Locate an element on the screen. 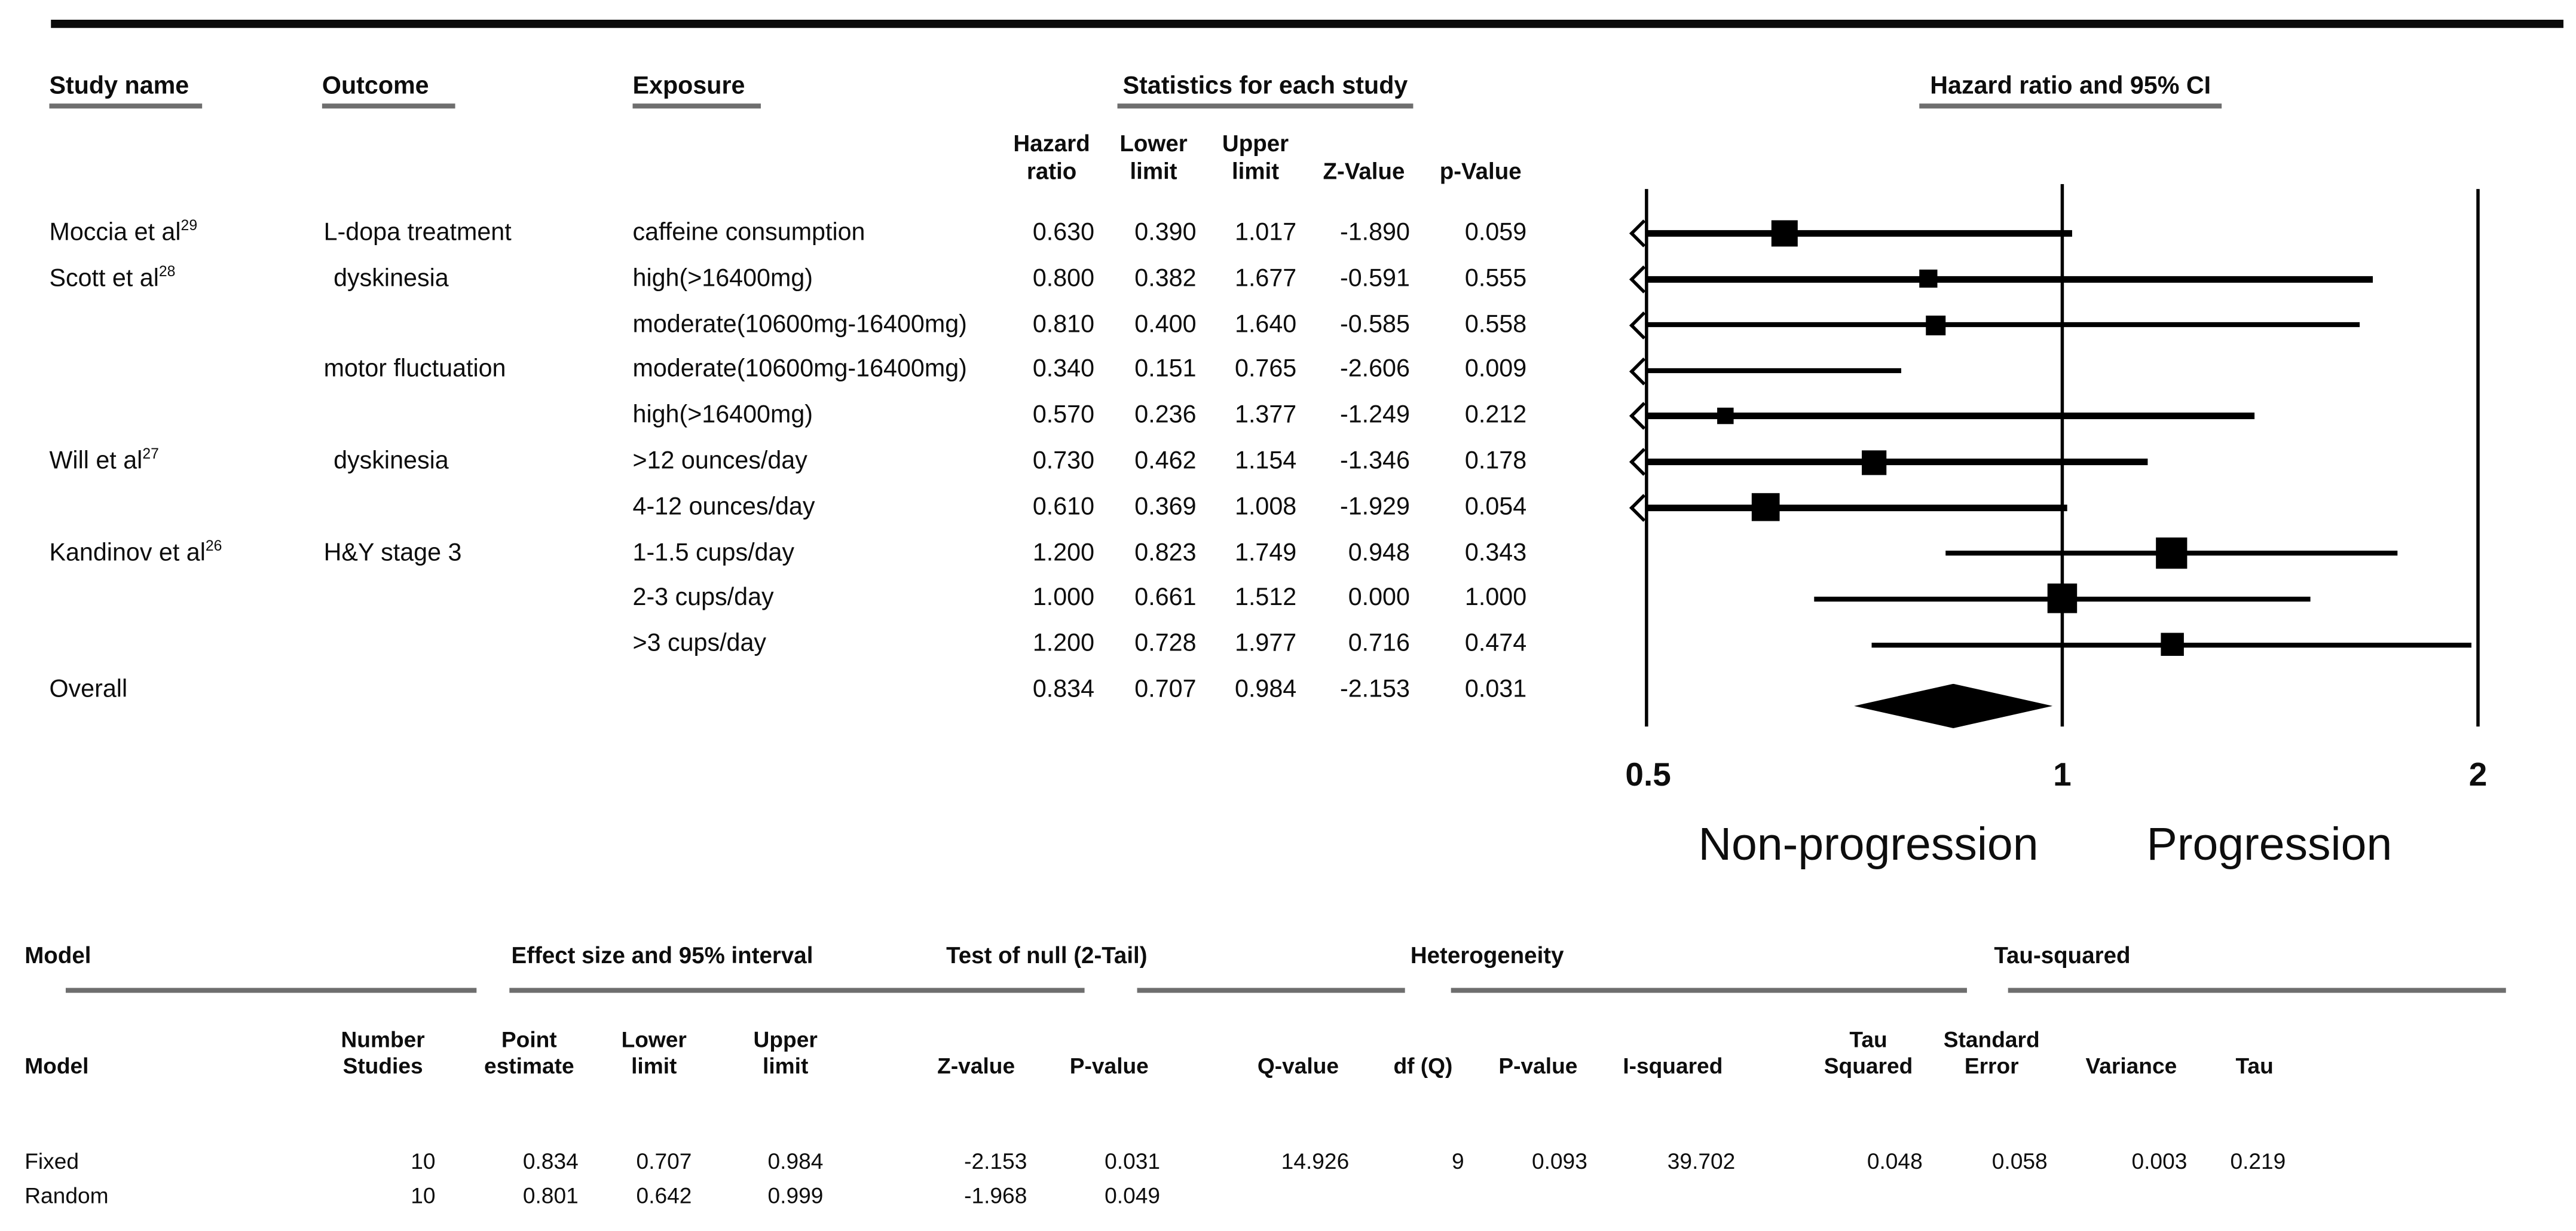  hr-point-marker is located at coordinates (1725, 416).